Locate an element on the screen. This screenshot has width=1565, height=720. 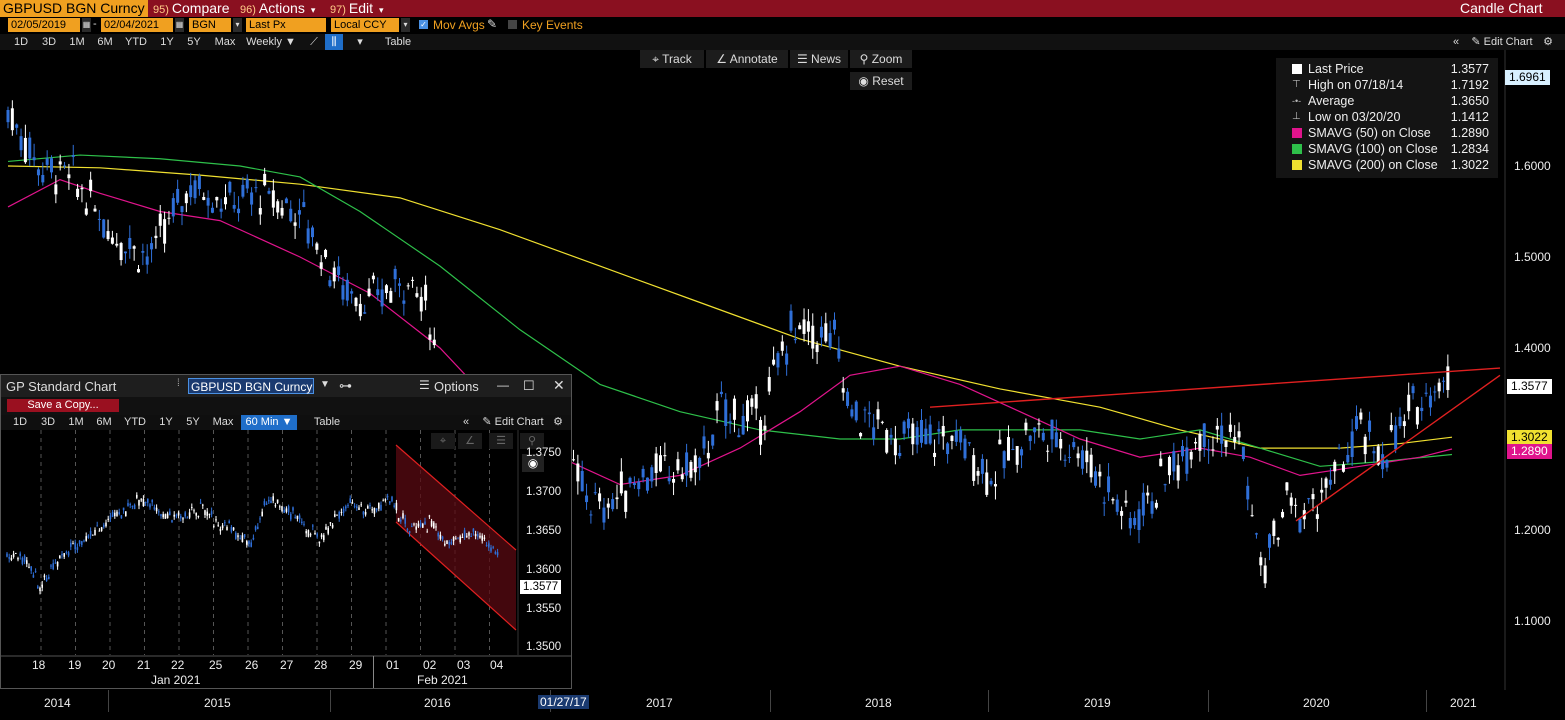
annotate-tool: ∠ Annotate is located at coordinates (747, 59).